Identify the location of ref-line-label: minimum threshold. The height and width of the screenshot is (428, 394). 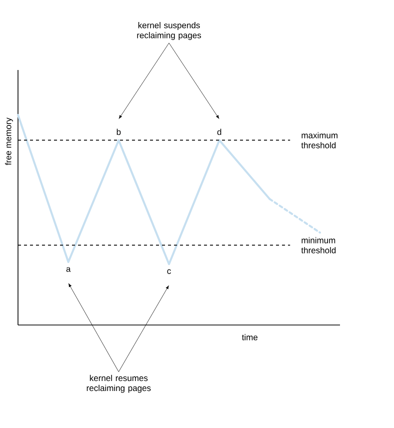
(318, 245).